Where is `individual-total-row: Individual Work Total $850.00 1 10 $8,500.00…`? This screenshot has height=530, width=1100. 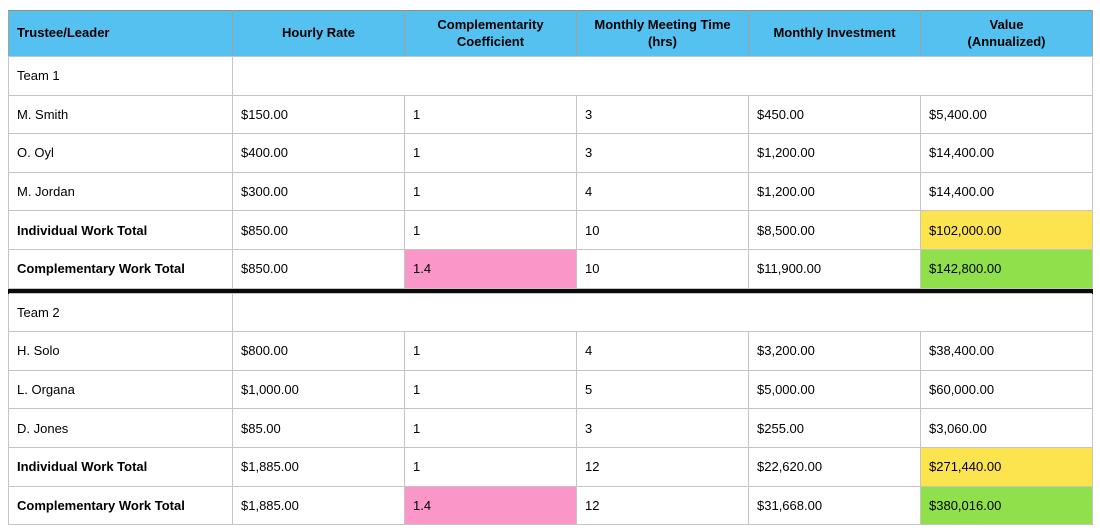 individual-total-row: Individual Work Total $850.00 1 10 $8,500.00… is located at coordinates (550, 230).